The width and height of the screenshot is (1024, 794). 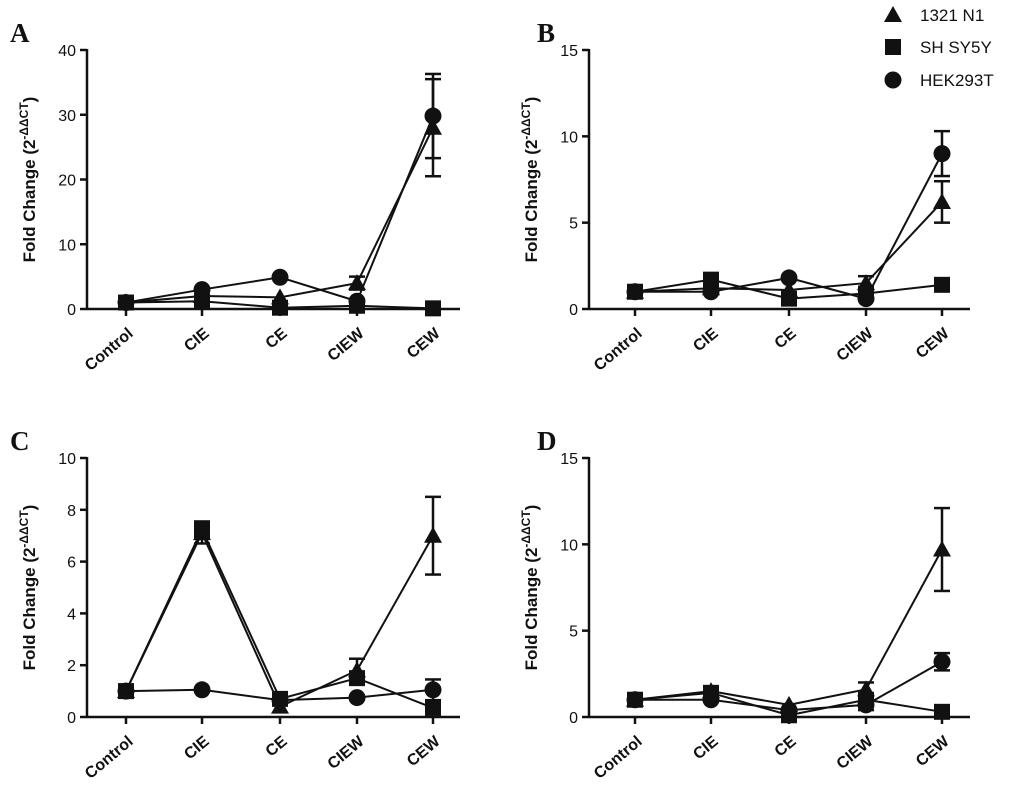 I want to click on panel-letter: C, so click(x=20, y=441).